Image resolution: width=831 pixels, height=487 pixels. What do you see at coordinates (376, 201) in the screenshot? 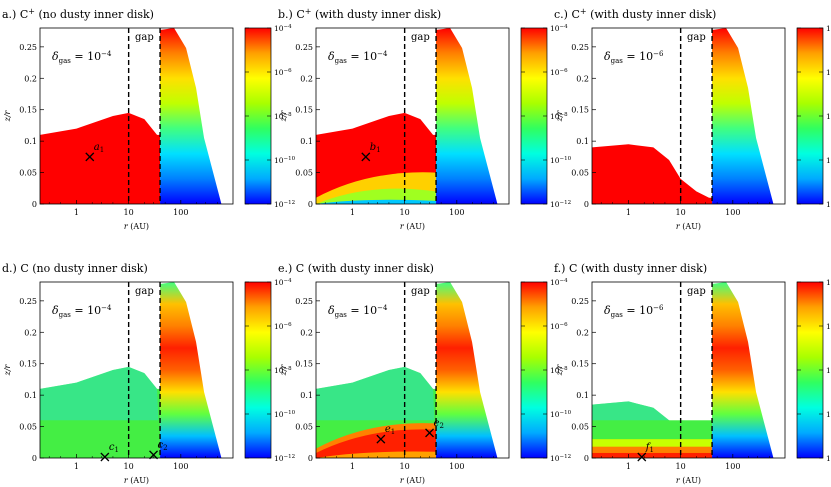
I see `dusty-midplane-core` at bounding box center [376, 201].